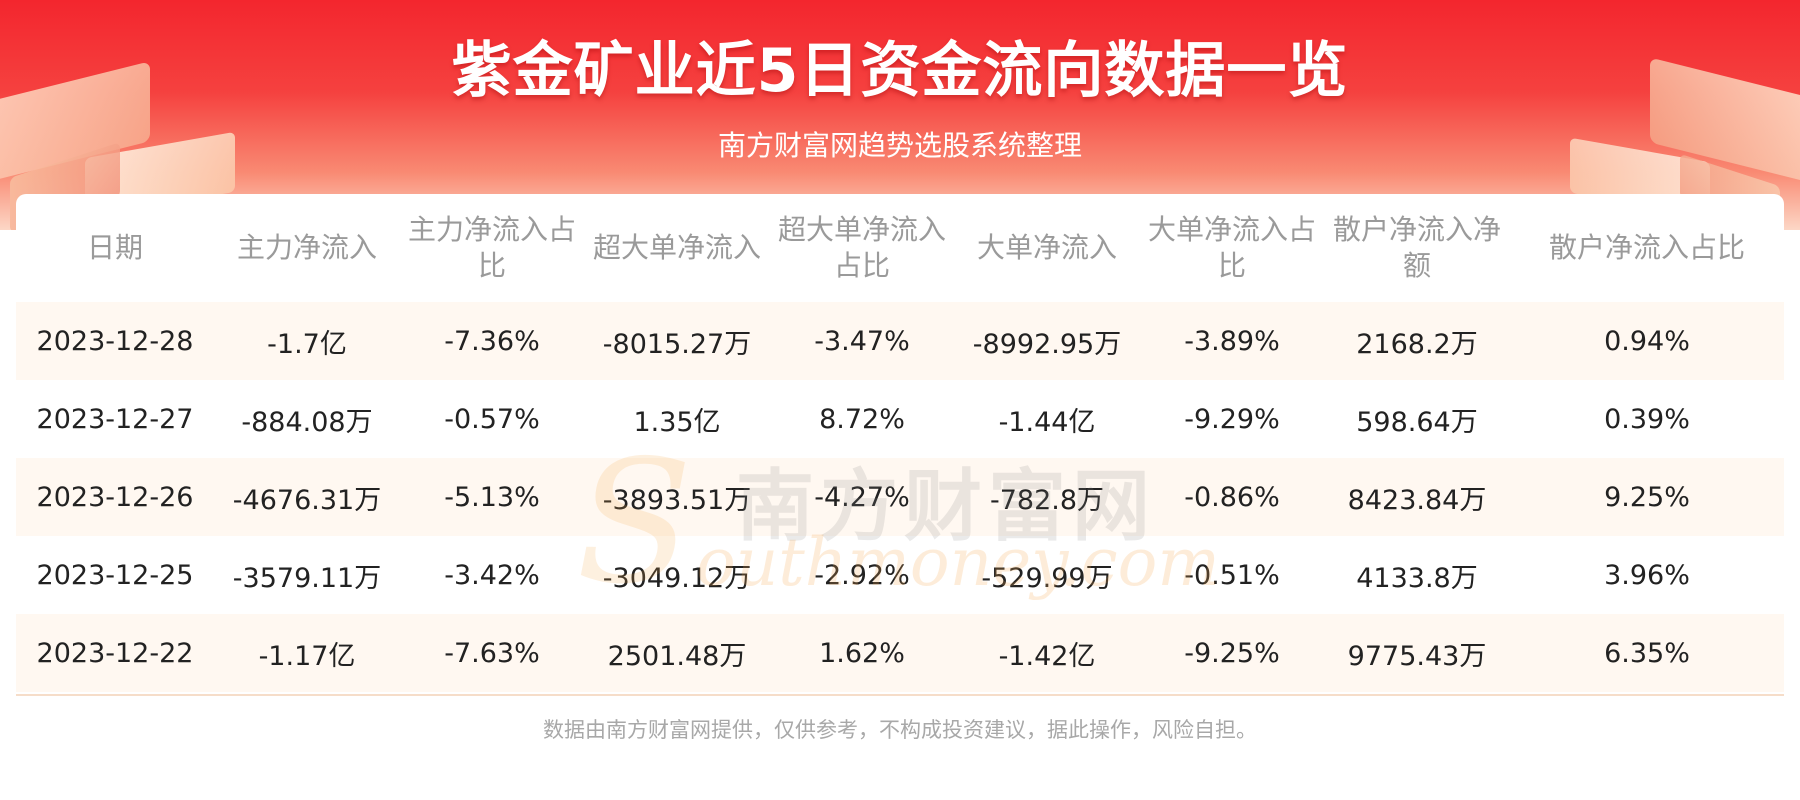  I want to click on column-header: 日期, so click(114, 247).